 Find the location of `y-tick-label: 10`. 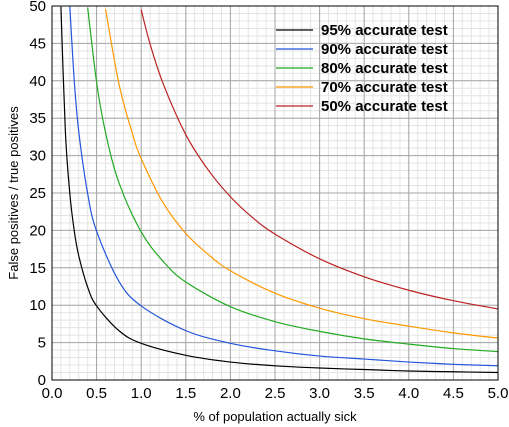

y-tick-label: 10 is located at coordinates (37, 305).